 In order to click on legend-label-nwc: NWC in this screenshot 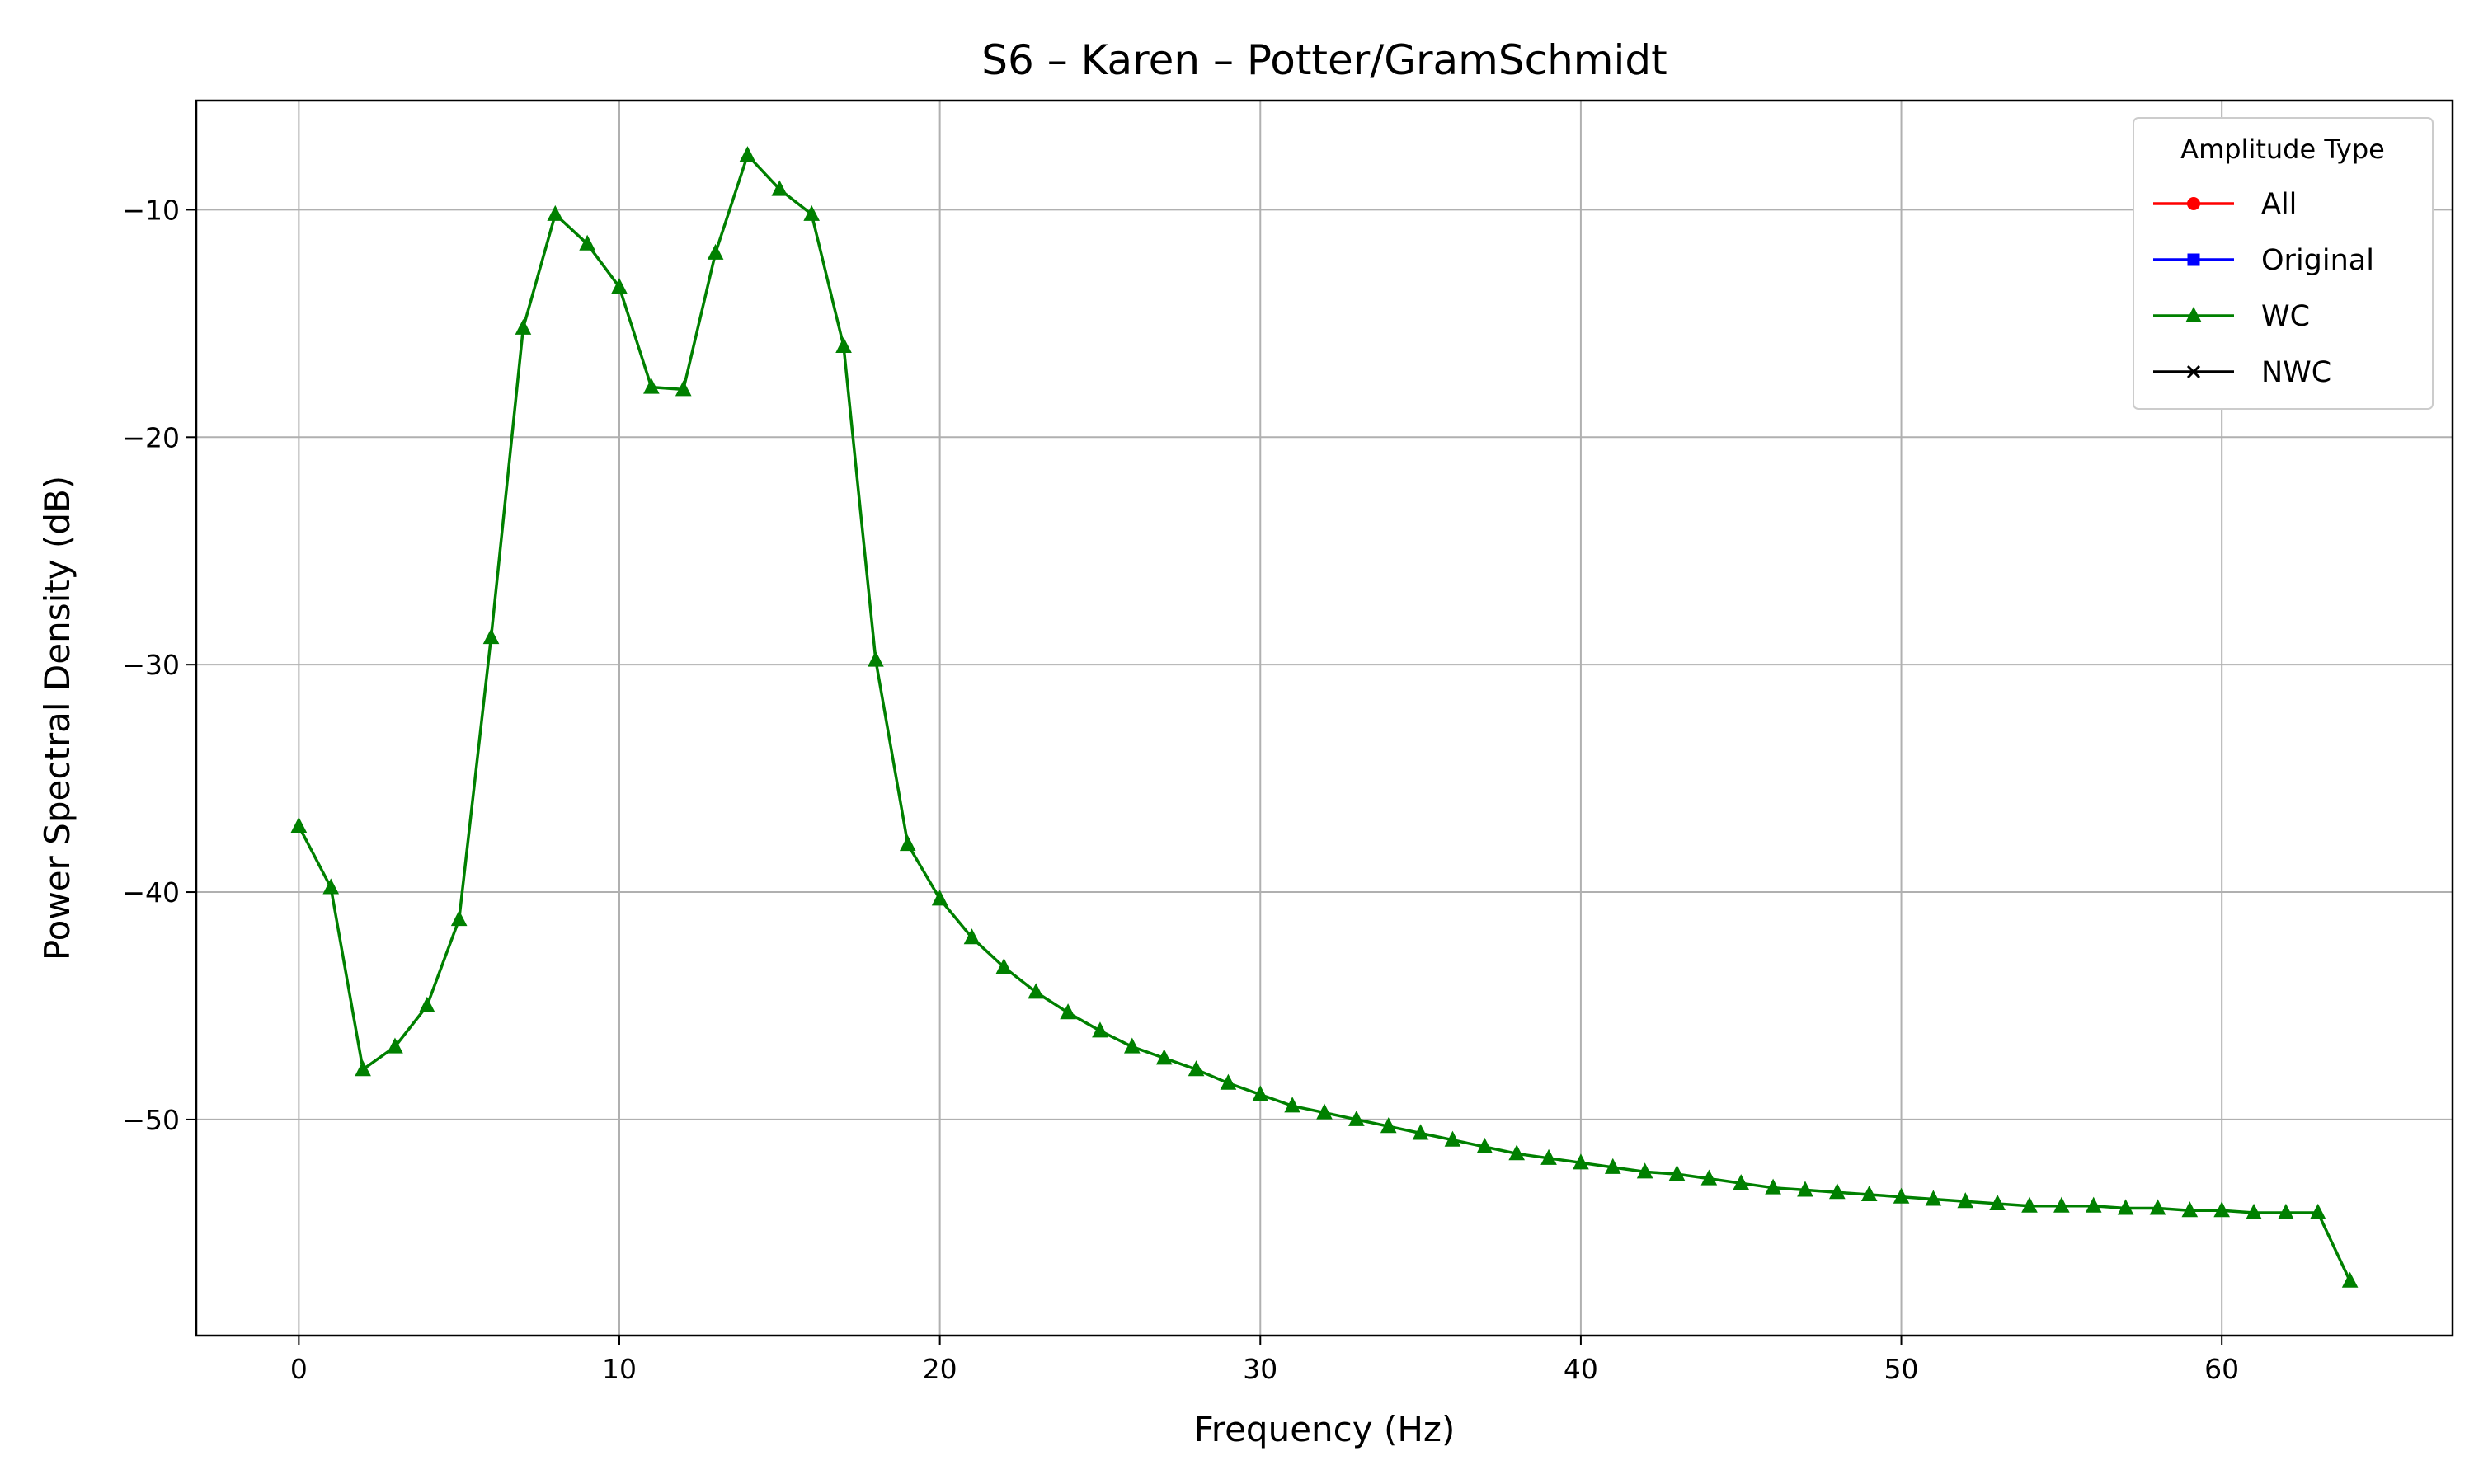, I will do `click(2296, 372)`.